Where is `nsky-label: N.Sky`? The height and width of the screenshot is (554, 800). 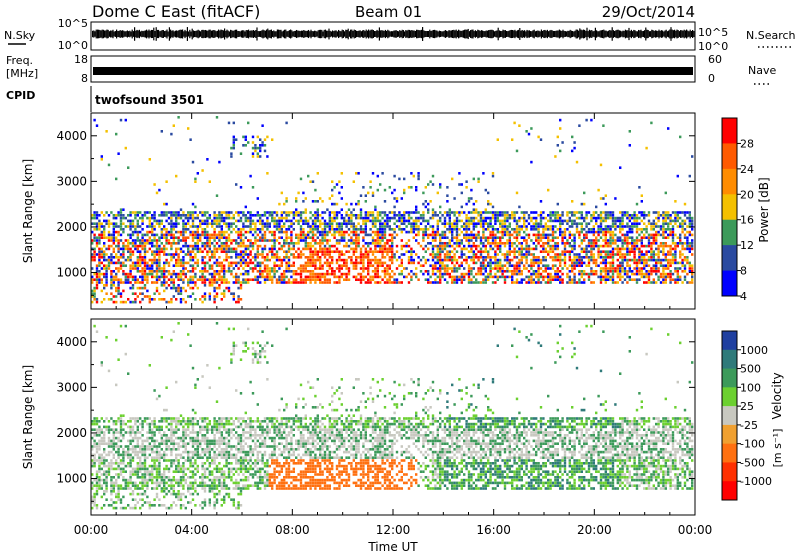
nsky-label: N.Sky is located at coordinates (20, 35).